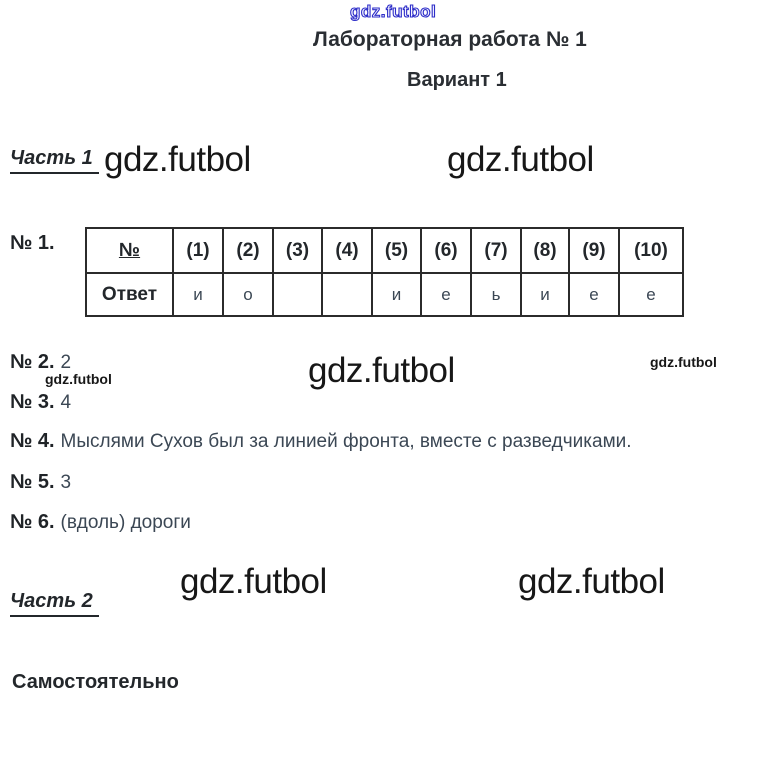 The image size is (778, 763). Describe the element at coordinates (129, 250) in the screenshot. I see `table-corner-cell: №` at that location.